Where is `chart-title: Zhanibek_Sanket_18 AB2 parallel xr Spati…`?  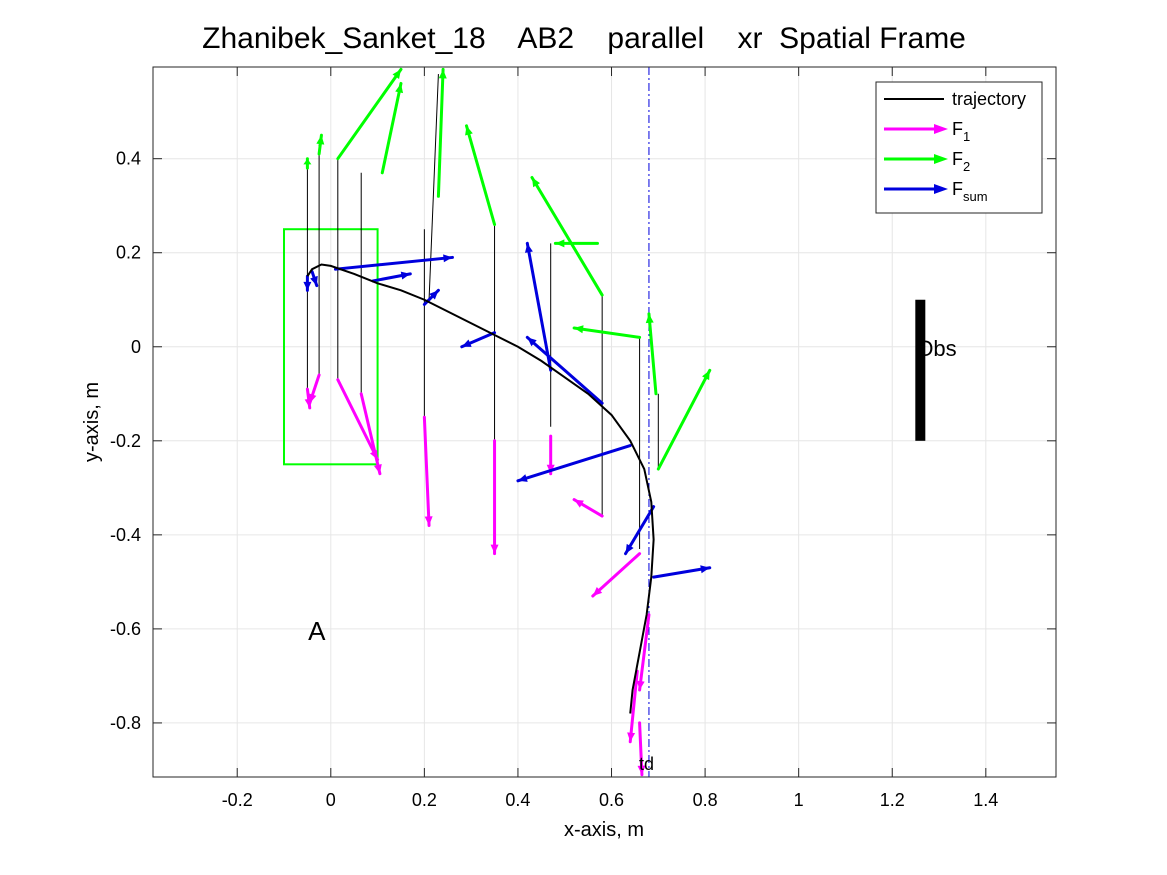
chart-title: Zhanibek_Sanket_18 AB2 parallel xr Spati… is located at coordinates (584, 38).